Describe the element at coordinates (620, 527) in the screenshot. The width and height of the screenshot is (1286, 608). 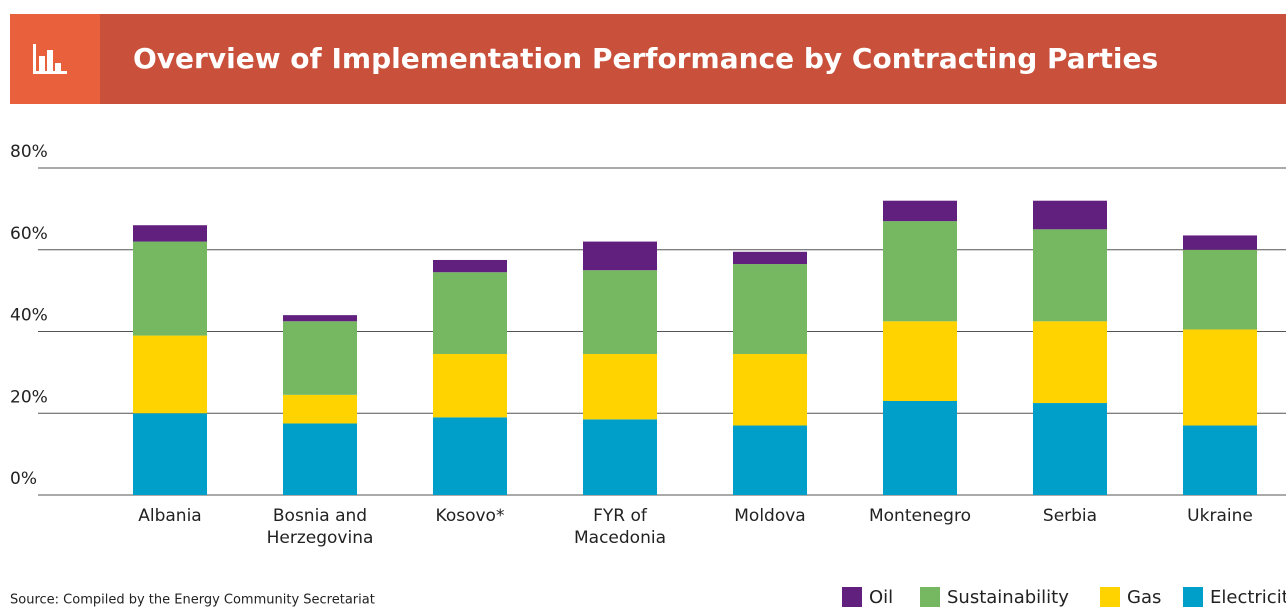
I see `x-tick-label: FYR of Macedonia` at that location.